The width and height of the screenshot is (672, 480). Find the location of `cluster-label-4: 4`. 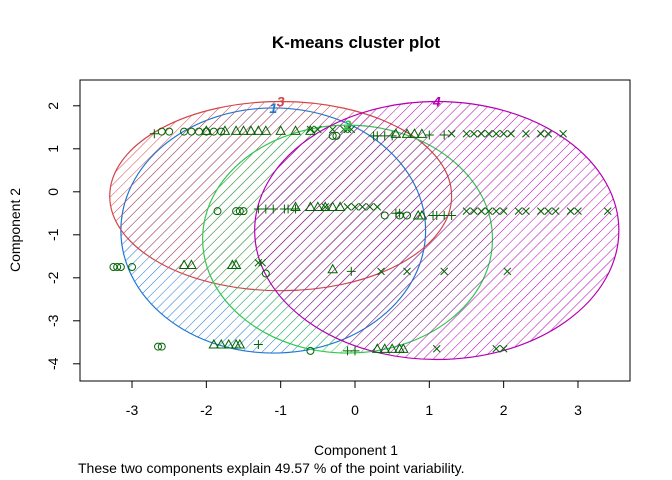

cluster-label-4: 4 is located at coordinates (436, 102).